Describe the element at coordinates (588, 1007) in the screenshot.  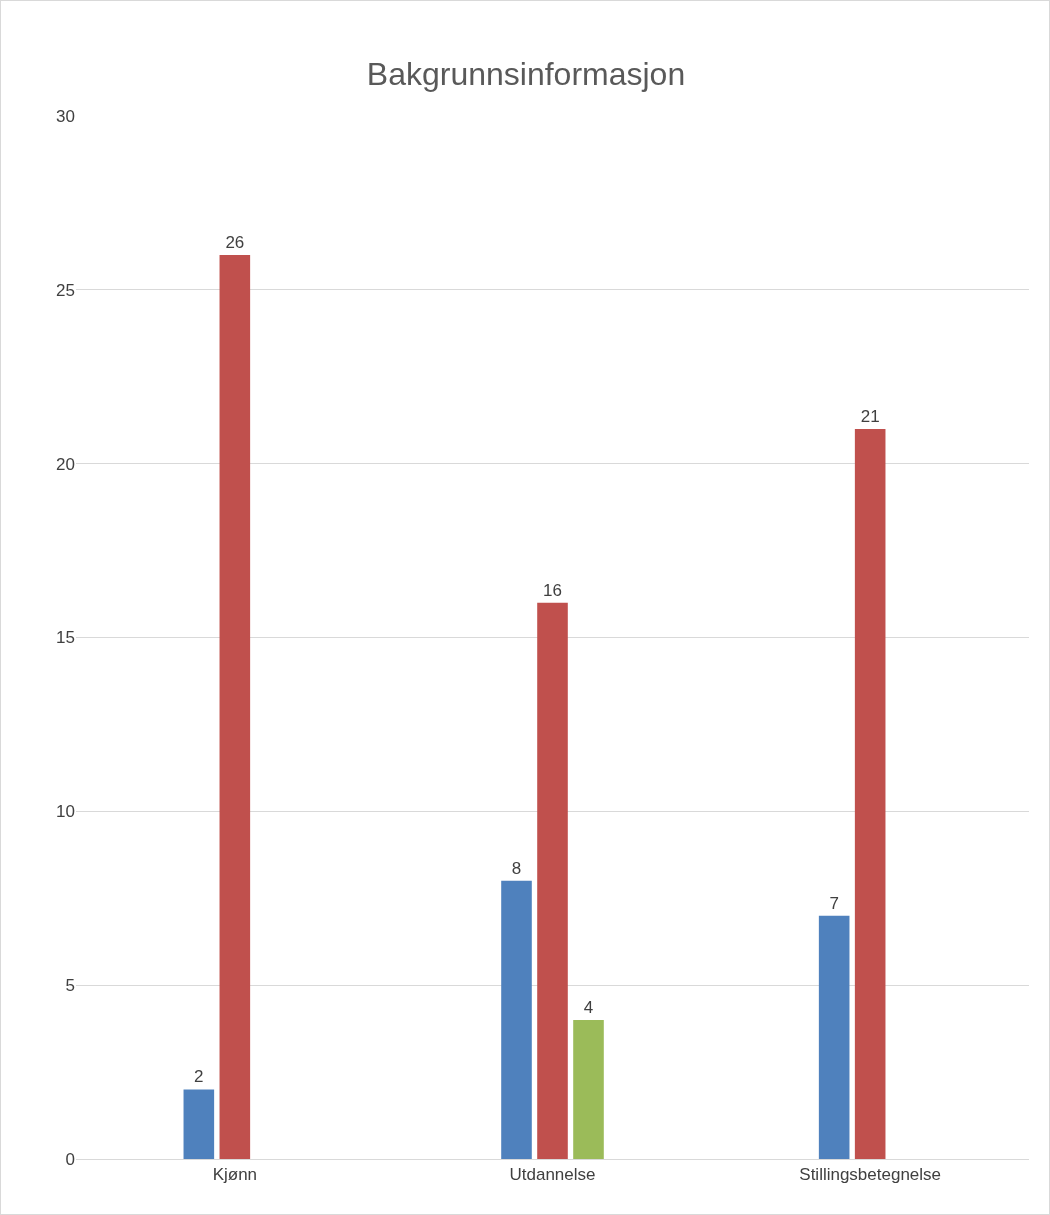
I see `data-label: 4` at that location.